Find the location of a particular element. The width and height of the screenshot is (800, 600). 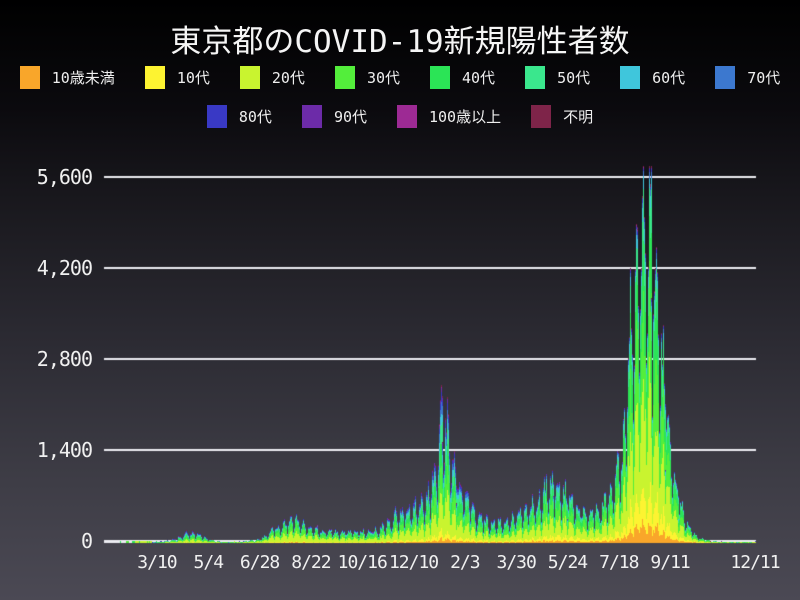

x-tick-label-3/10: 3/10 is located at coordinates (157, 562).